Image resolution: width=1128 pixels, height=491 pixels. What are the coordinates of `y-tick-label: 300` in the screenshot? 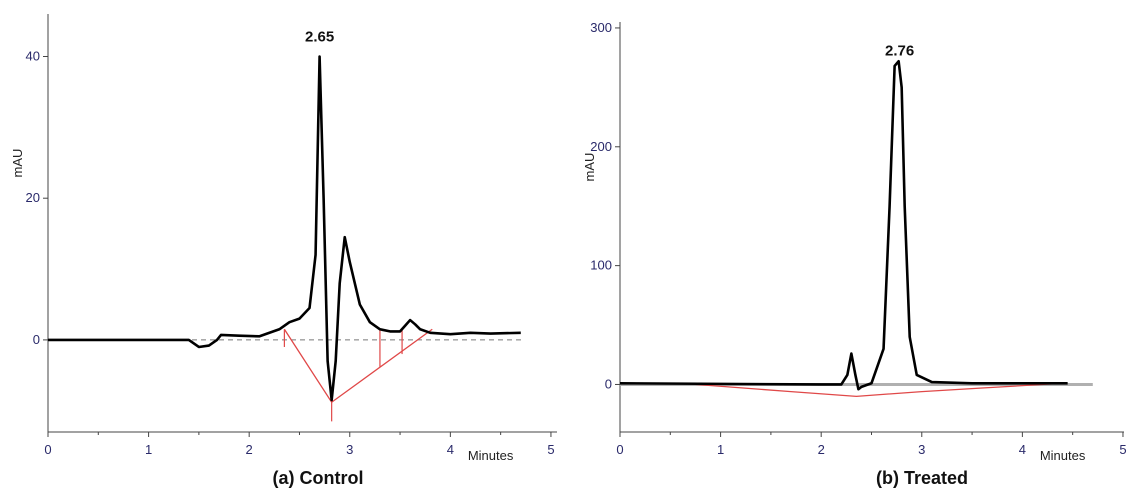 It's located at (601, 27).